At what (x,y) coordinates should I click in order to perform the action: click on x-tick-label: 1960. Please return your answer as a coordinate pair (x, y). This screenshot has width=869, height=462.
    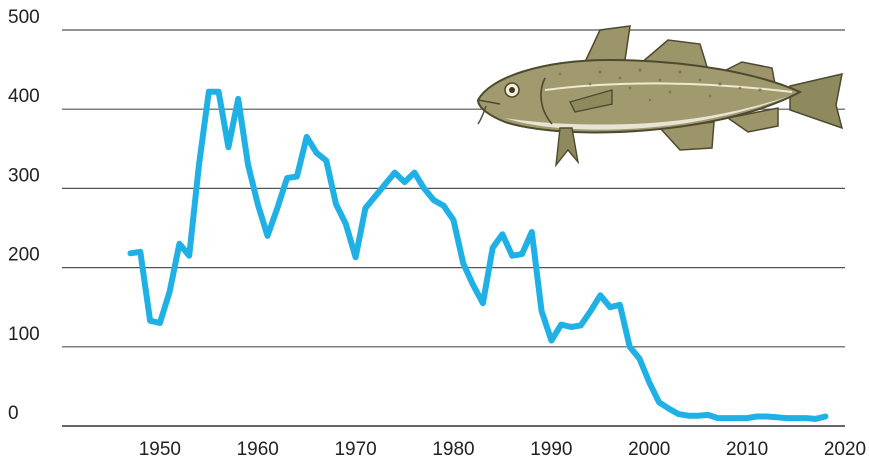
    Looking at the image, I should click on (258, 449).